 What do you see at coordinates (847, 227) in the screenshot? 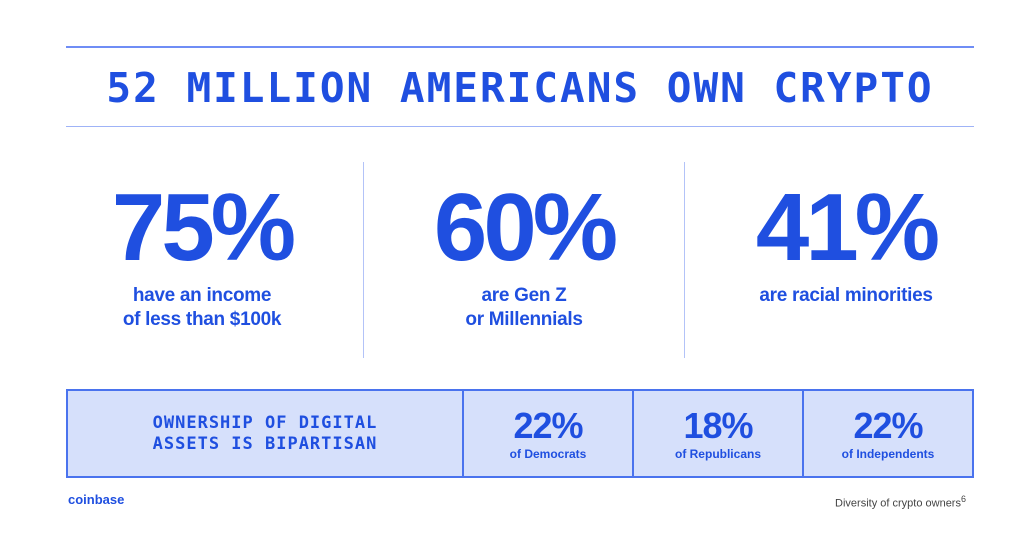
I see `stat-minorities-value: 41%` at bounding box center [847, 227].